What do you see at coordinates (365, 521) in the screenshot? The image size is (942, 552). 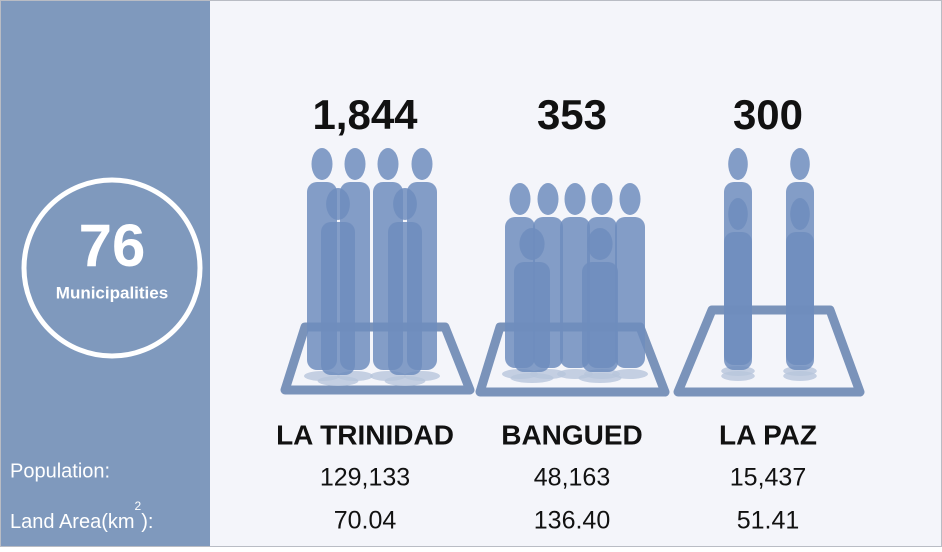 I see `land-area: 70.04` at bounding box center [365, 521].